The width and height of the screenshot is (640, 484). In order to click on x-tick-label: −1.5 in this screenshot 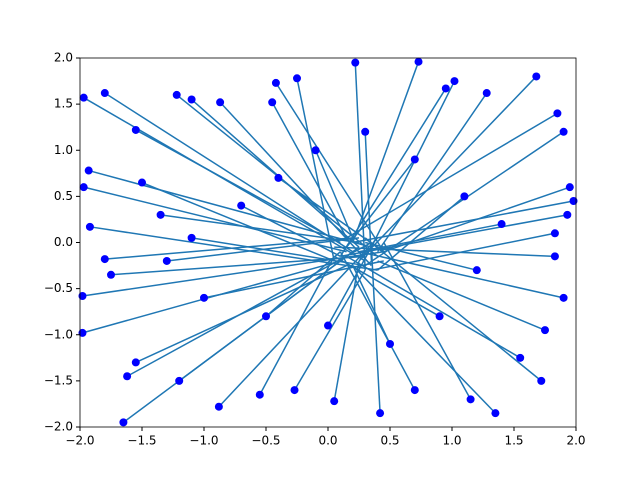, I will do `click(141, 441)`.